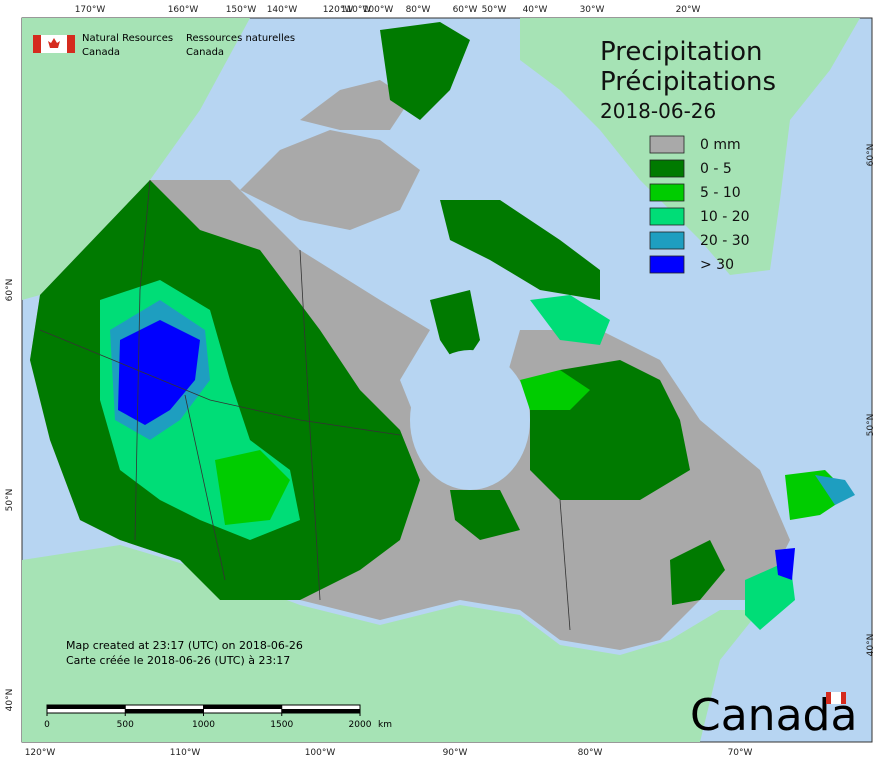  Describe the element at coordinates (205, 52) in the screenshot. I see `agency-fr: Canada` at that location.